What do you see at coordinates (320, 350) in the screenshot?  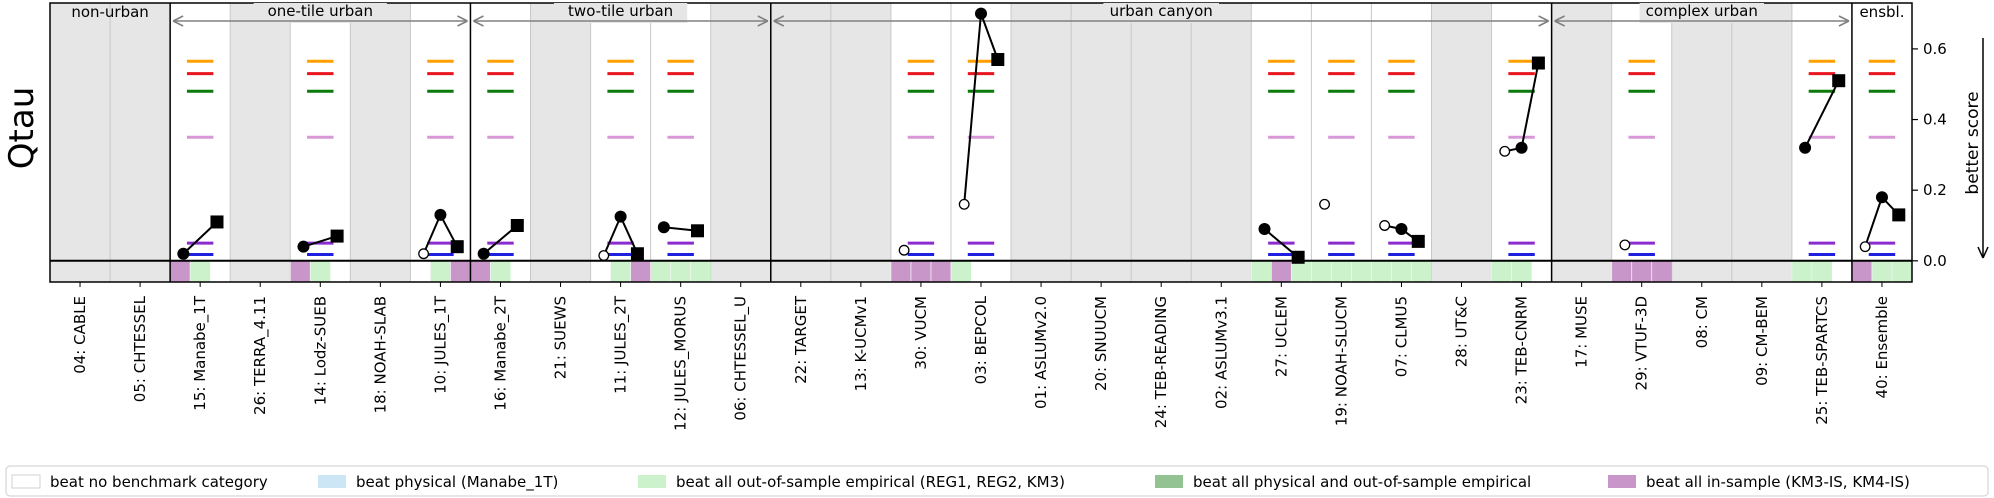 I see `x-tick-label: 14: Lodz-SUEB` at bounding box center [320, 350].